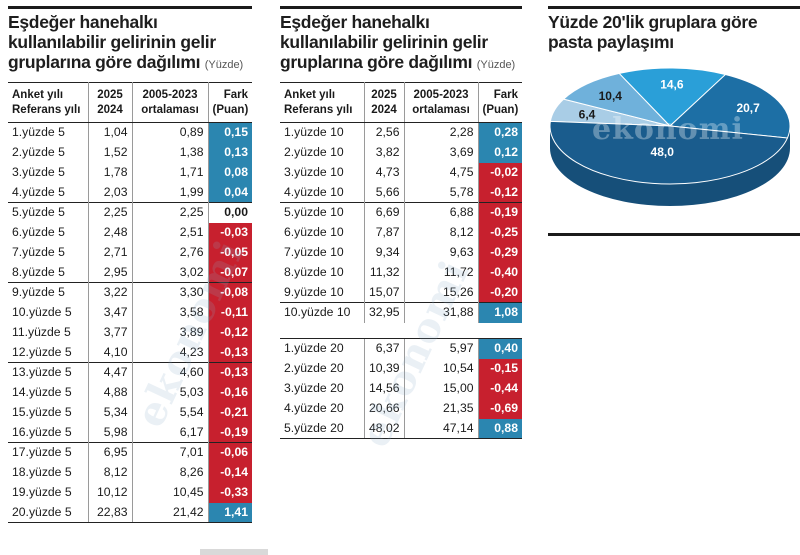  What do you see at coordinates (314, 388) in the screenshot?
I see `group-label: 3.yüzde 20` at bounding box center [314, 388].